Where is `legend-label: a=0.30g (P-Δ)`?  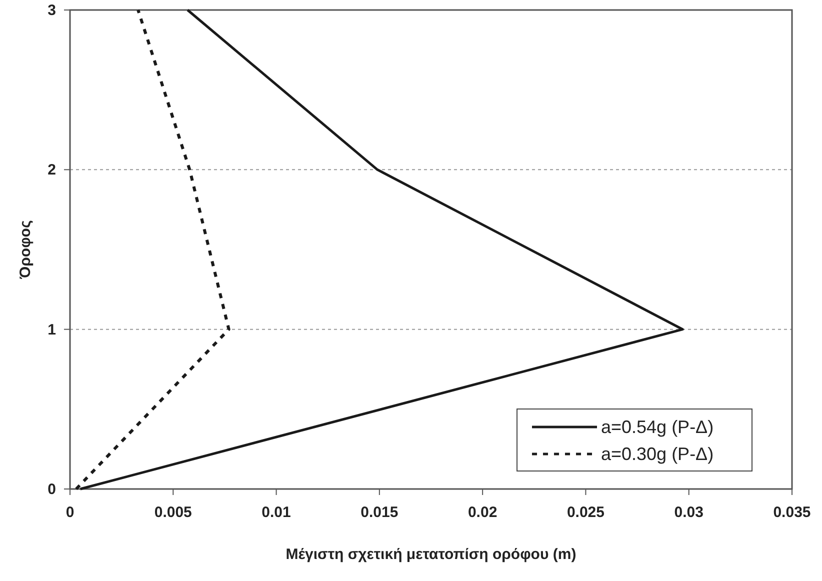 legend-label: a=0.30g (P-Δ) is located at coordinates (657, 454).